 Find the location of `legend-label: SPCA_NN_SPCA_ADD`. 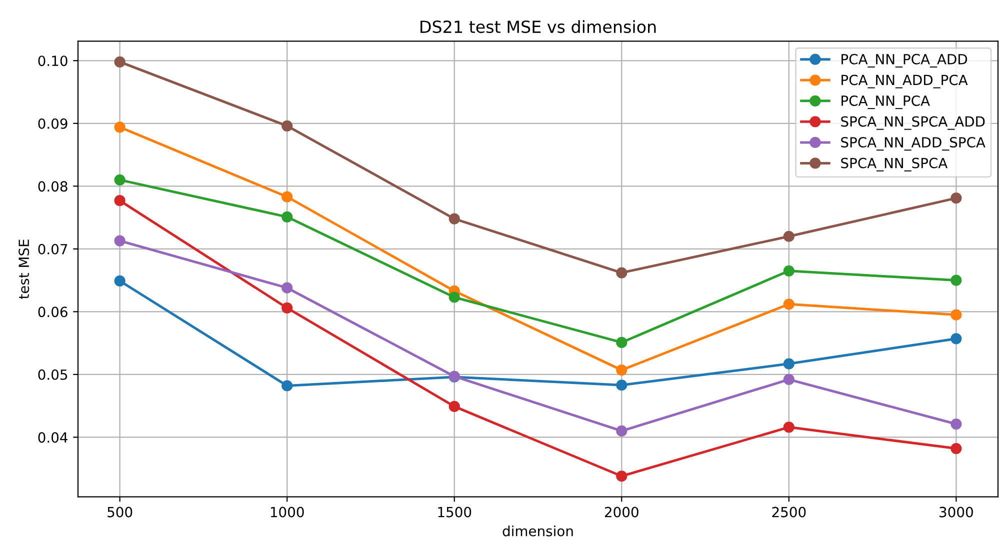

legend-label: SPCA_NN_SPCA_ADD is located at coordinates (913, 123).